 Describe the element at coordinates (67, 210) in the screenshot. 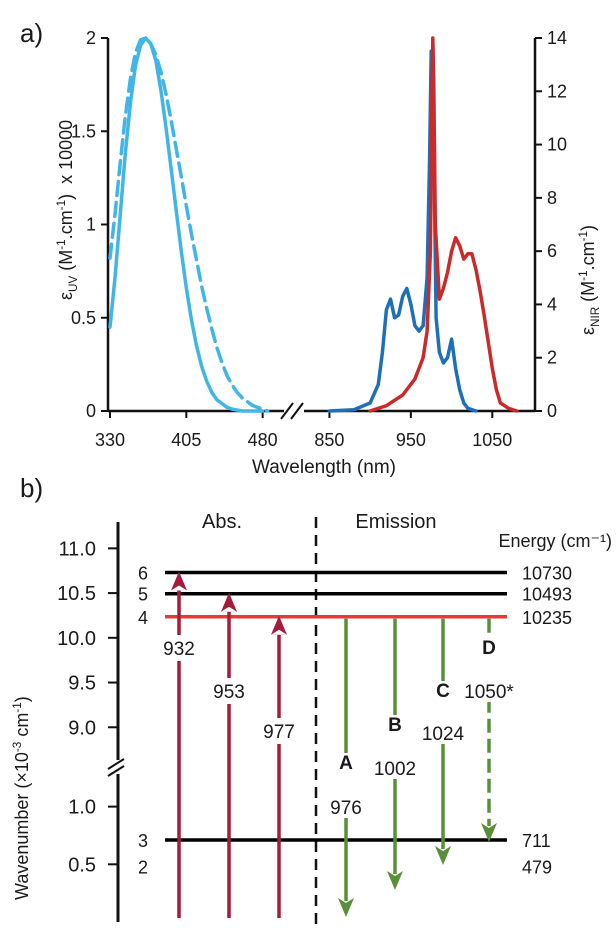

I see `left-y-axis-label: εUV (M-1.cm-1)x 10000` at that location.